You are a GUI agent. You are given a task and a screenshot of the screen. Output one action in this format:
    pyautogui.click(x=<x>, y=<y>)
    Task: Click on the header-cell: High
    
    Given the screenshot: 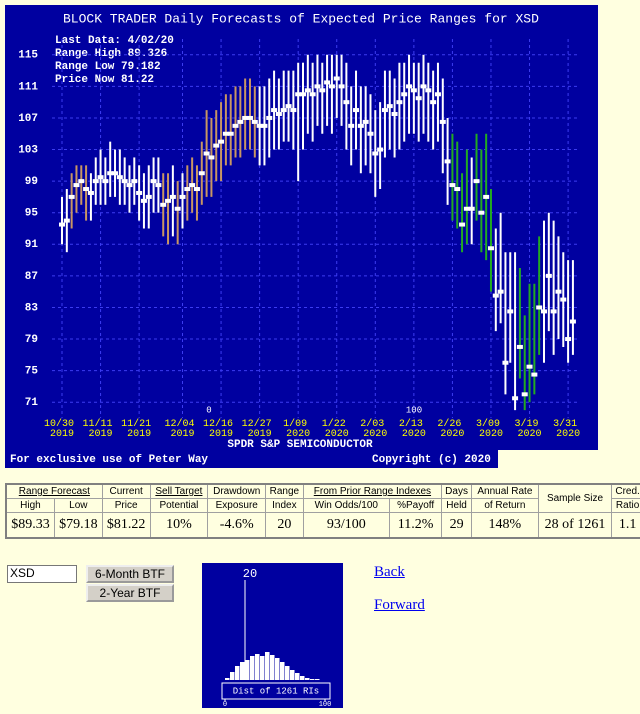 What is the action you would take?
    pyautogui.click(x=30, y=505)
    